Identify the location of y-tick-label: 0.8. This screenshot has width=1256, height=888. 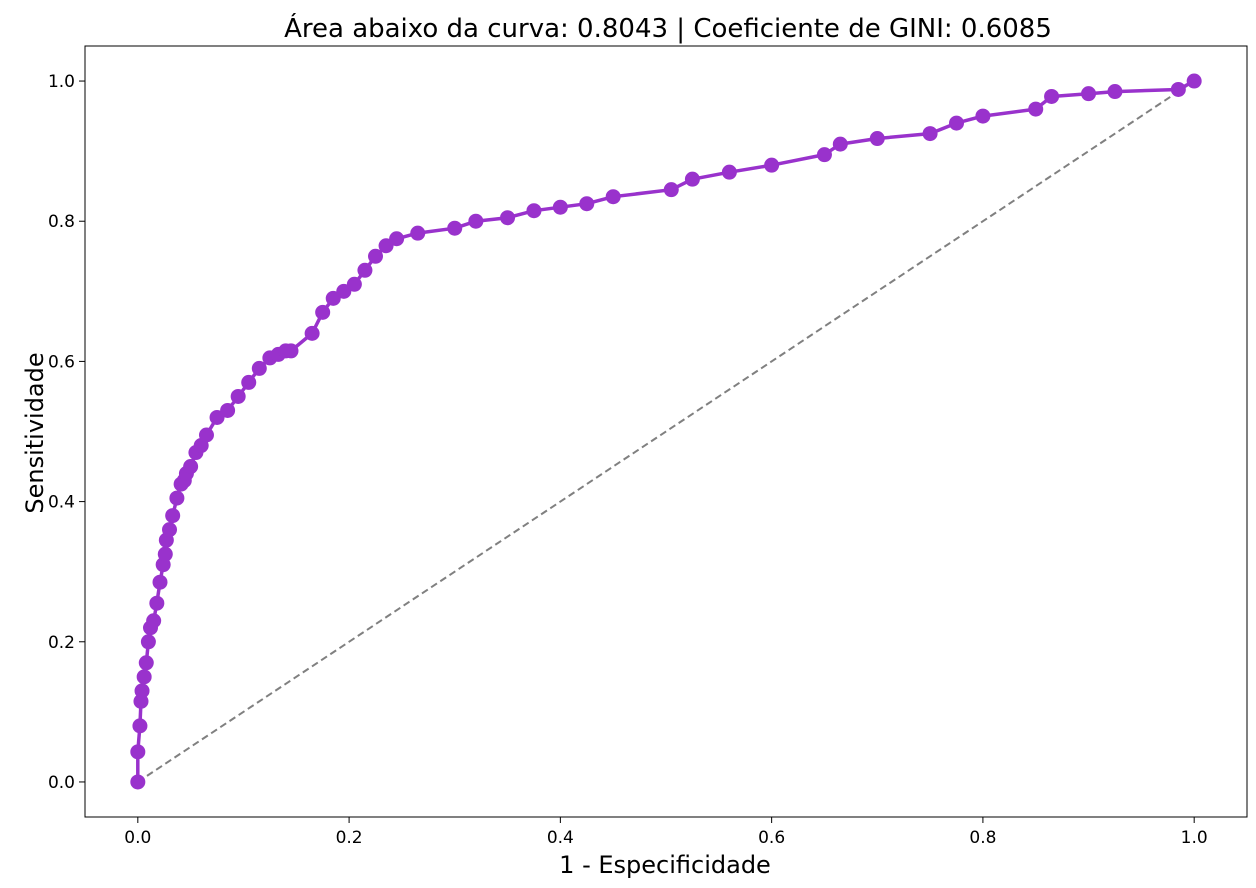
(61, 222).